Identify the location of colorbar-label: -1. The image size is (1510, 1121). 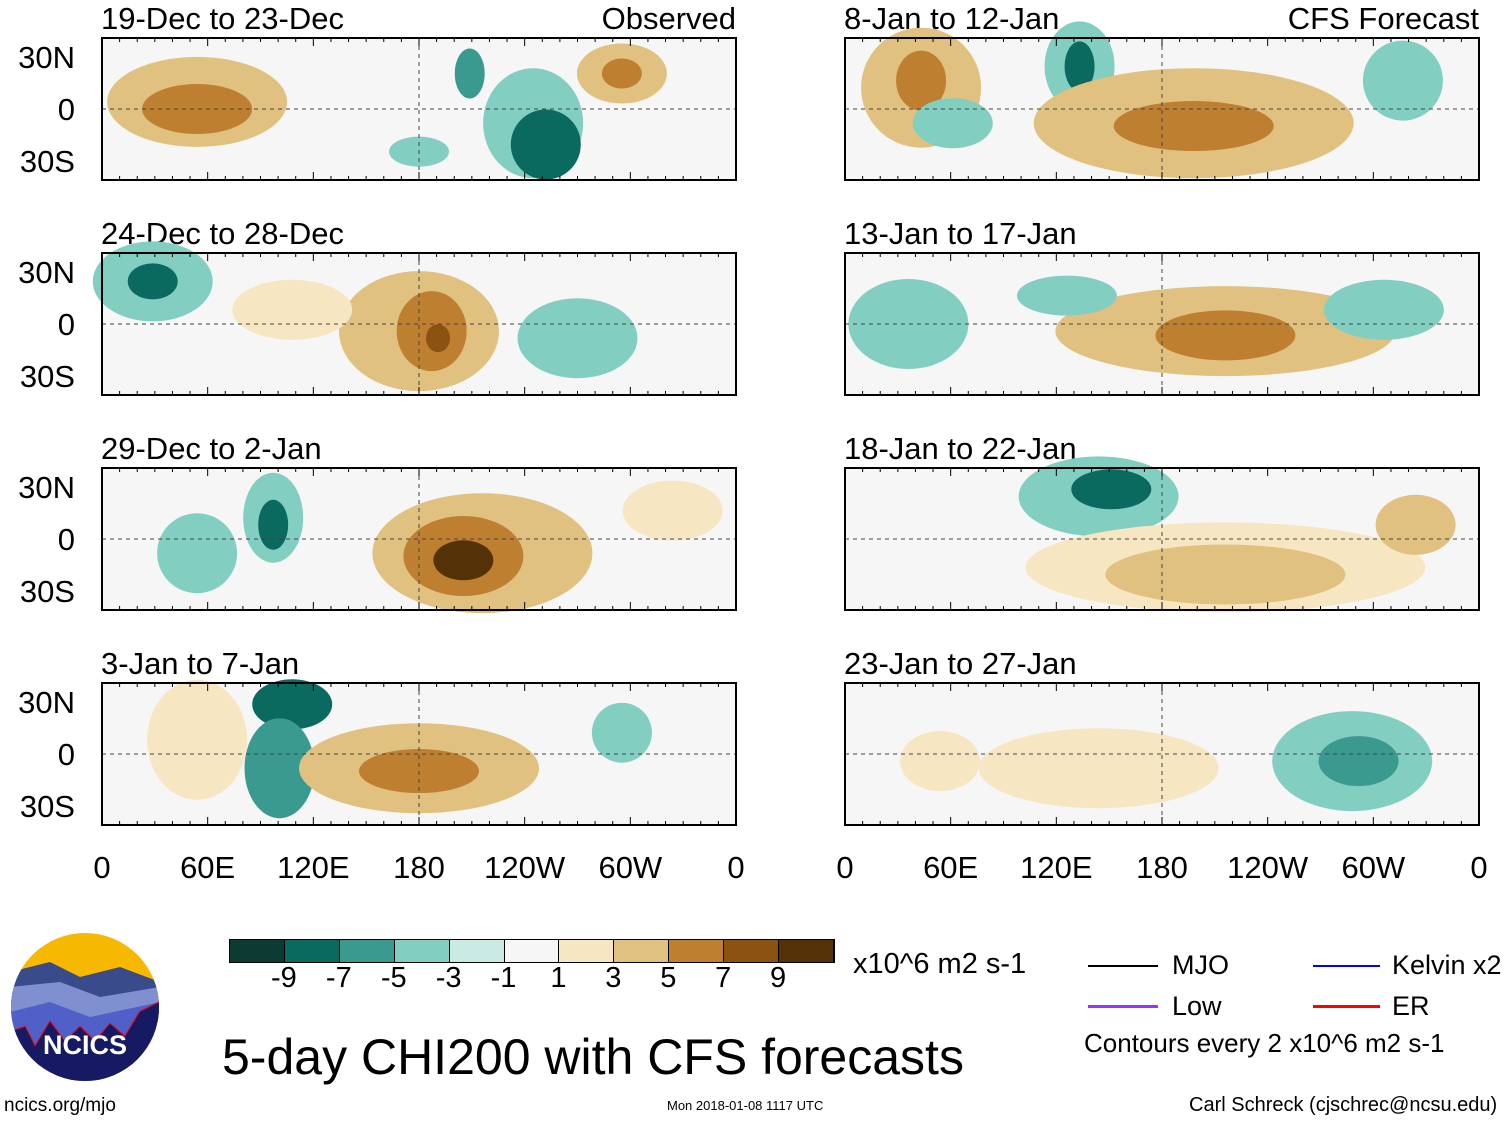
(503, 978).